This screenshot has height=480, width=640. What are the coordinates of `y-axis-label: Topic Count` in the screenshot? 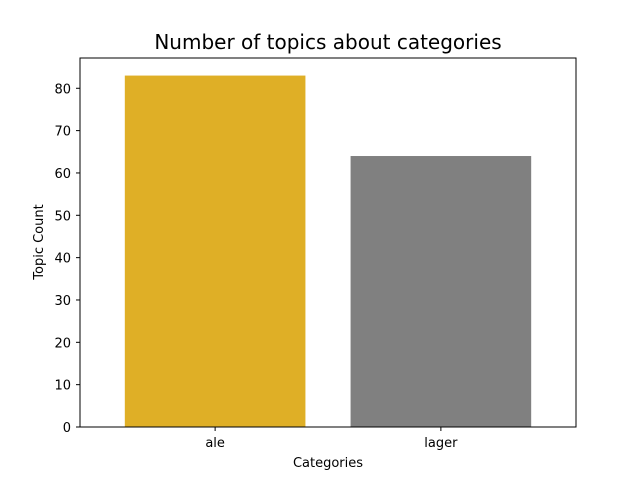 It's located at (39, 242).